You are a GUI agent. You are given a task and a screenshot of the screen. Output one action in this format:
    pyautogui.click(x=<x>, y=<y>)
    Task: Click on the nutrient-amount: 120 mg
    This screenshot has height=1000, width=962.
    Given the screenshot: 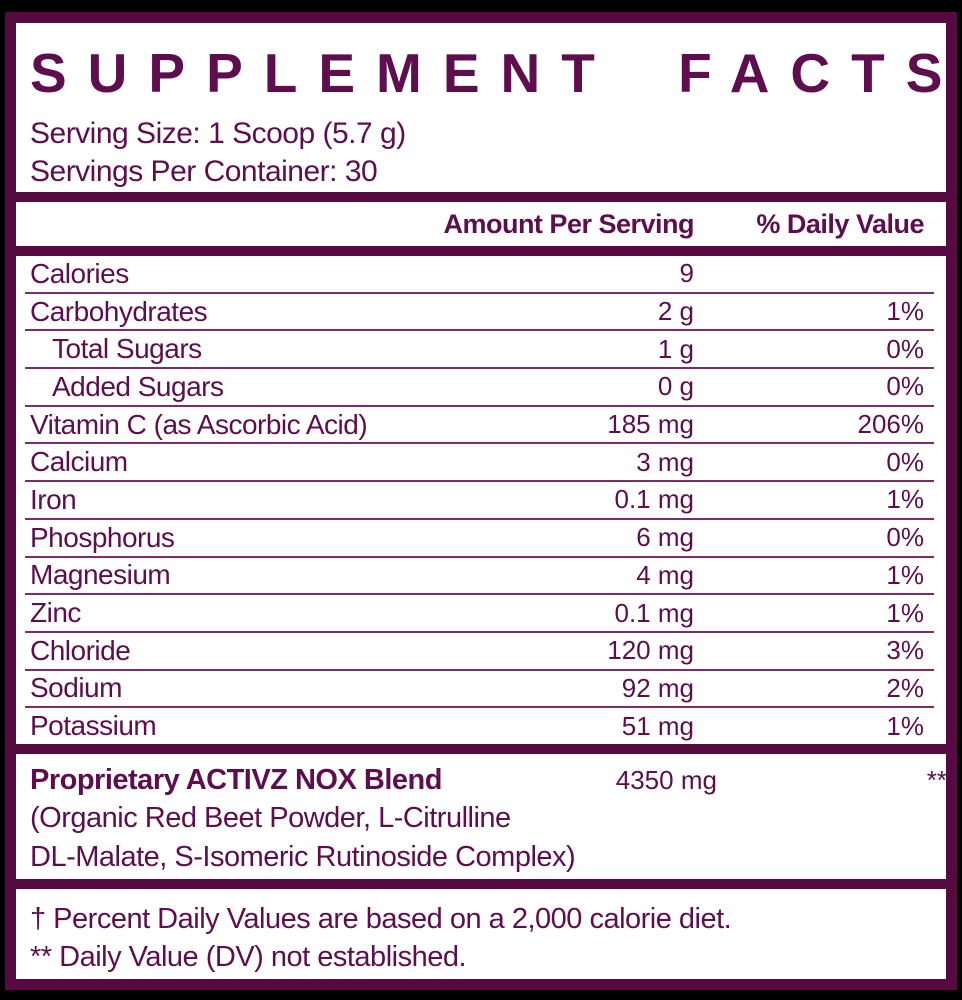 What is the action you would take?
    pyautogui.click(x=650, y=650)
    